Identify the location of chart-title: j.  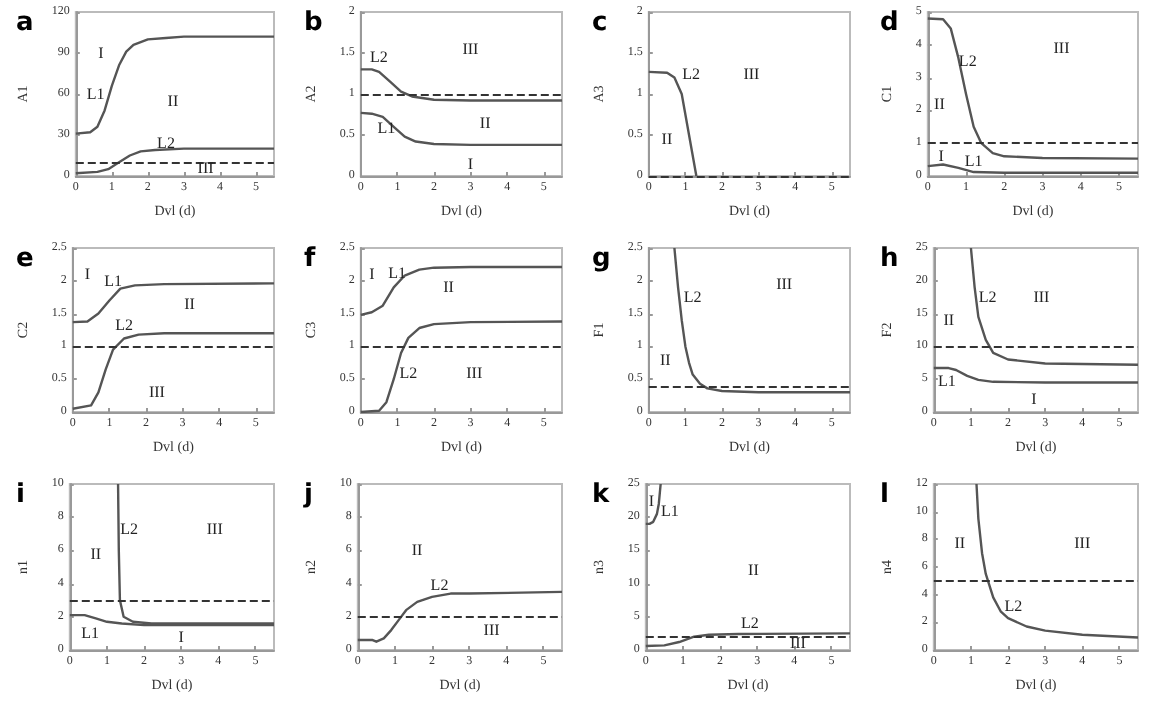
(307, 495).